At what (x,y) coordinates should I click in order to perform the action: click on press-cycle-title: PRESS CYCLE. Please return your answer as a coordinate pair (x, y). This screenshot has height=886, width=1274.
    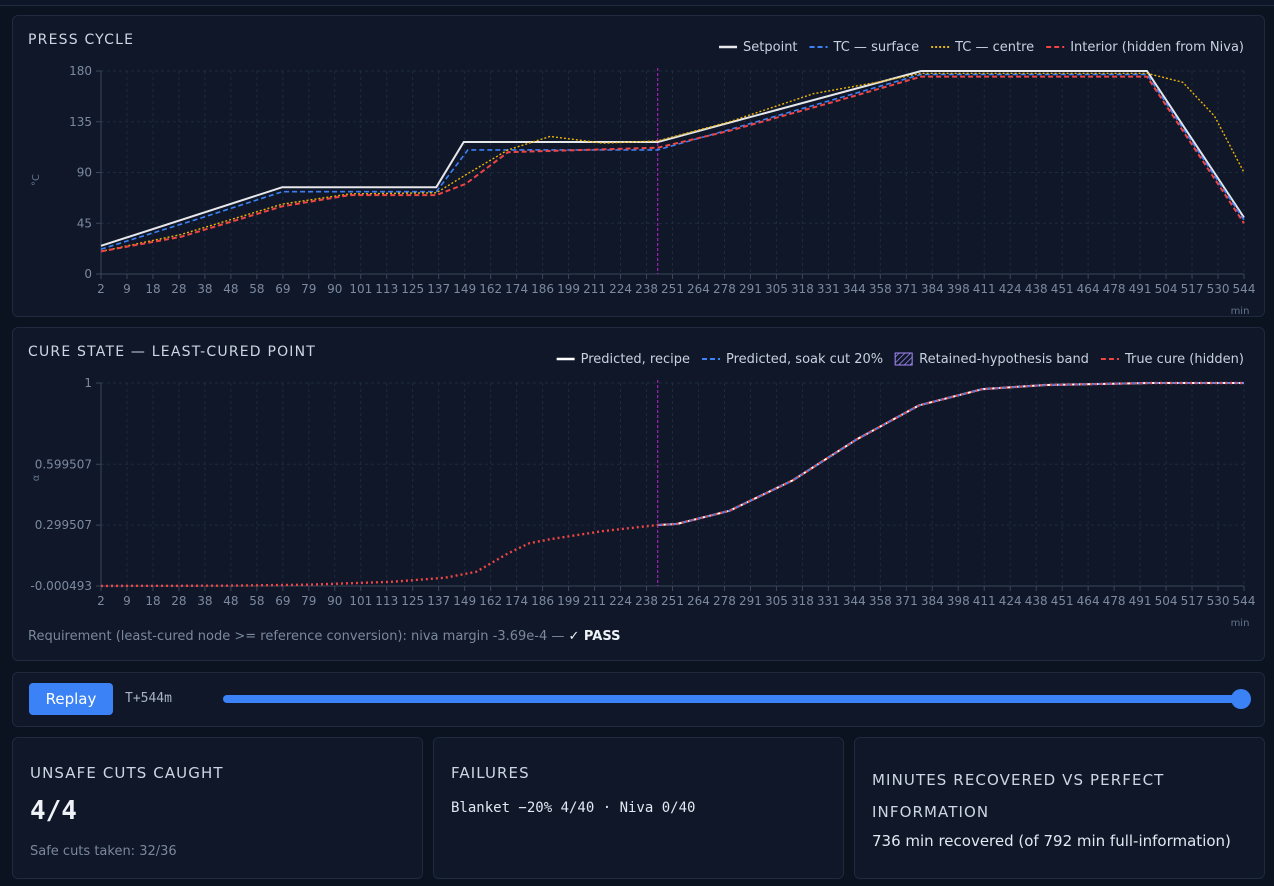
    Looking at the image, I should click on (81, 40).